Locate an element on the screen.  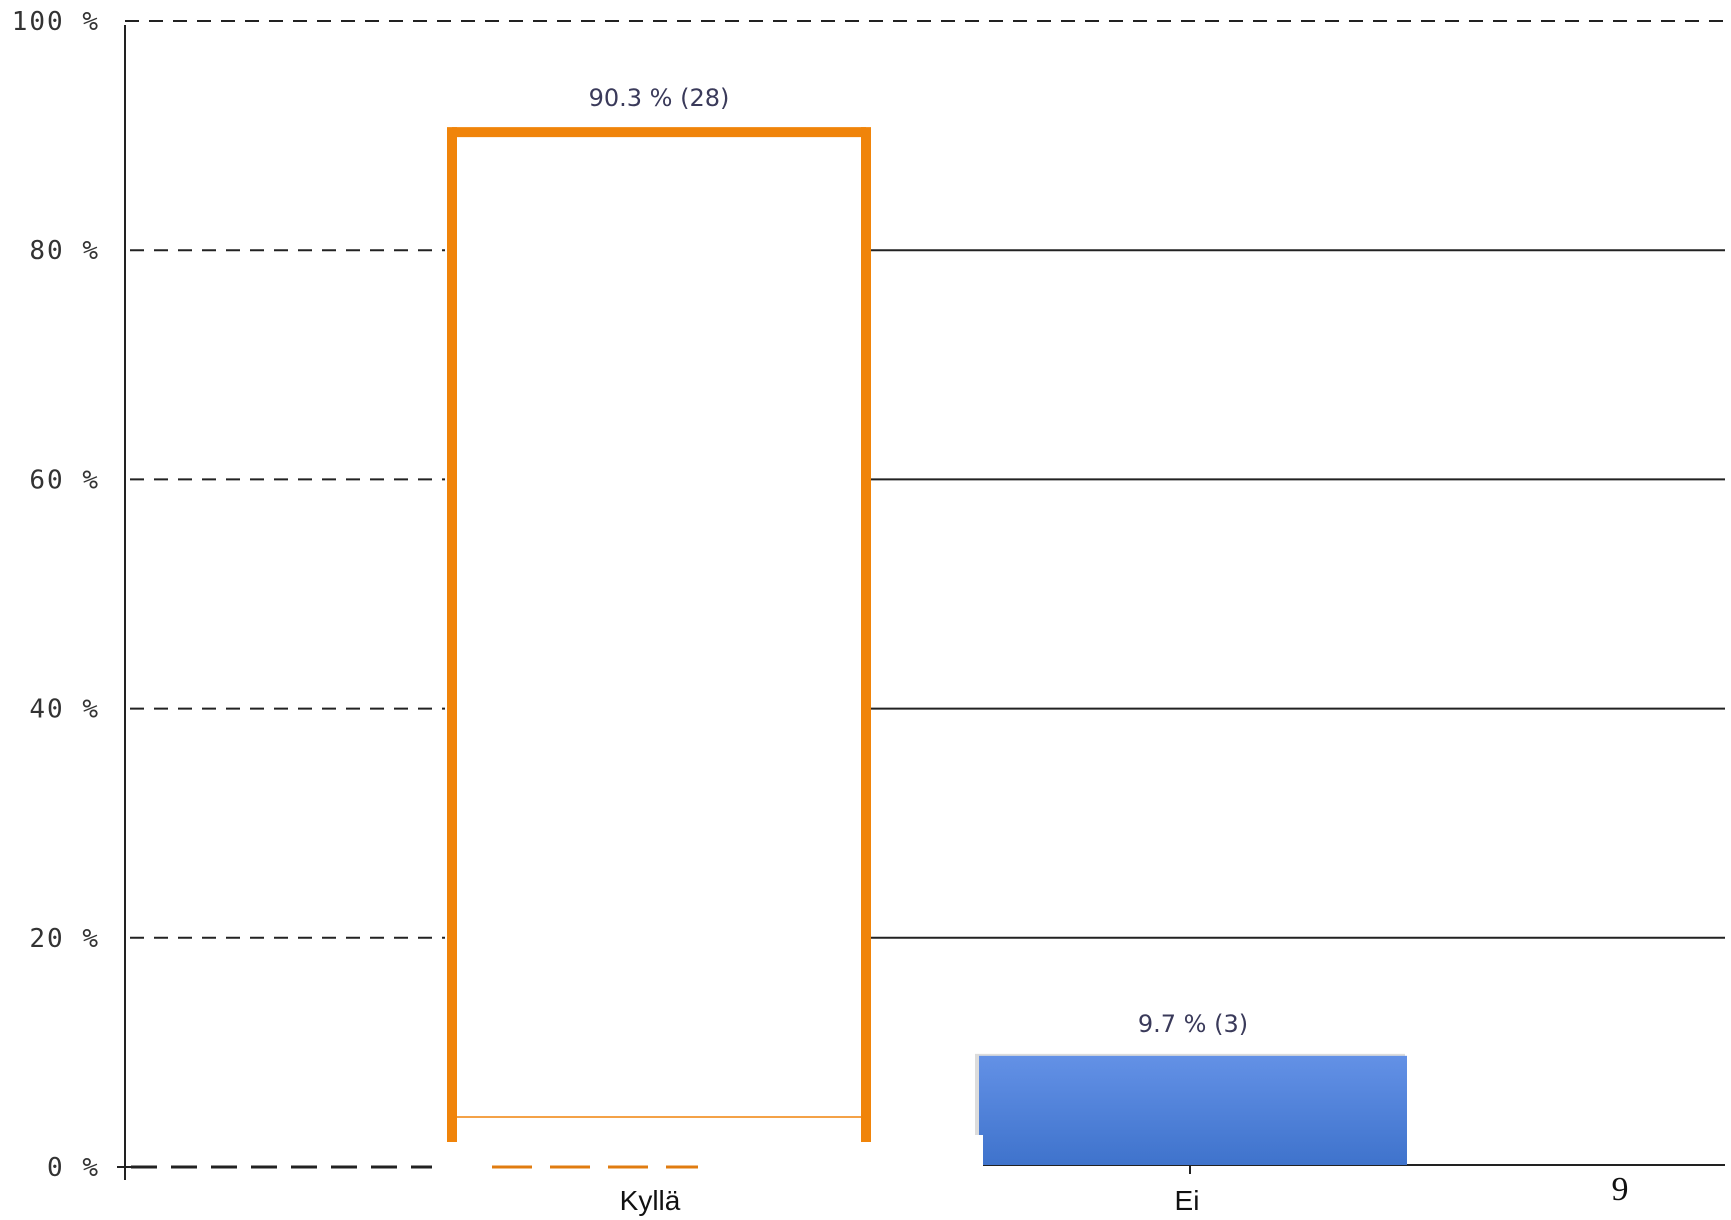
category-label-0: Kyllä is located at coordinates (650, 1200).